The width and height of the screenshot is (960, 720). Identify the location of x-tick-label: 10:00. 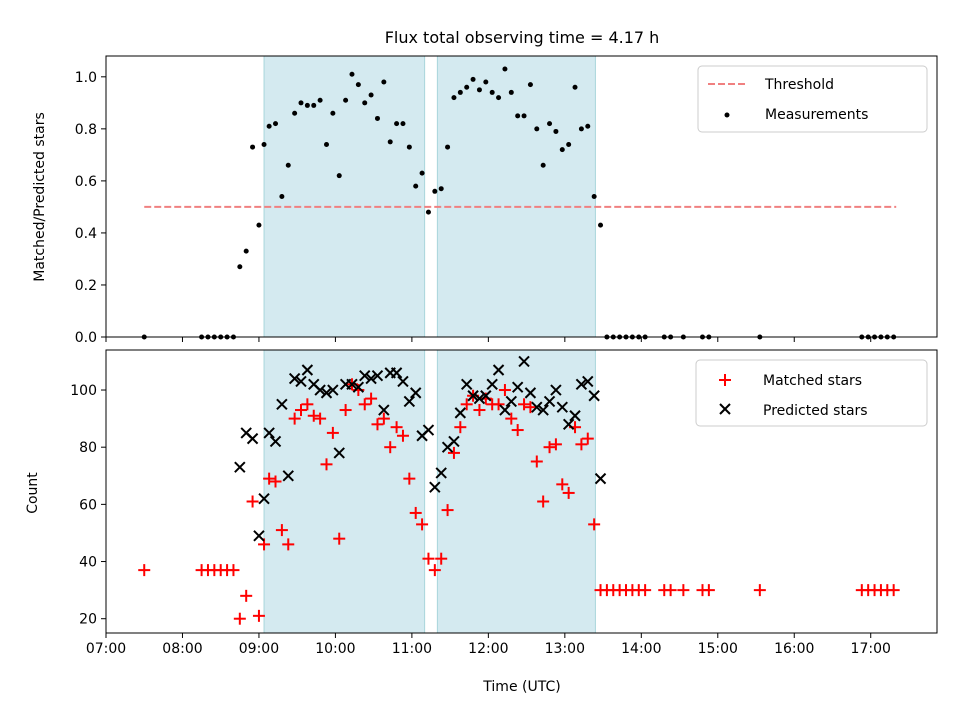
(335, 649).